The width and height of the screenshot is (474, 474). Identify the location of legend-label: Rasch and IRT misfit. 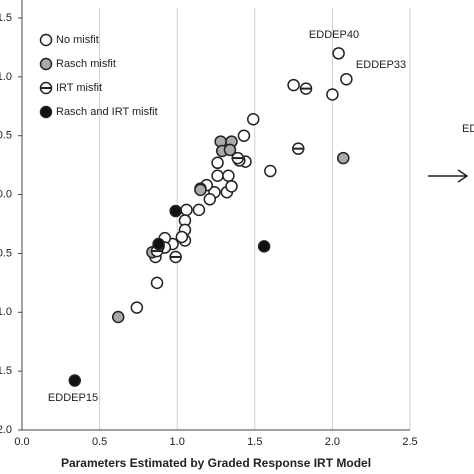
(107, 112).